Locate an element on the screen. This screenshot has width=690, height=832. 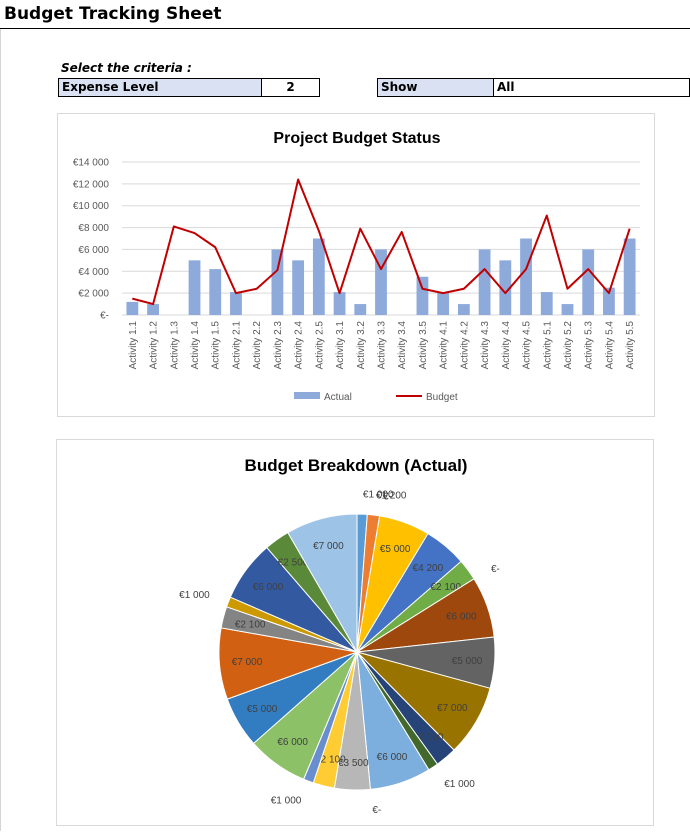
pie-data-label: €1 200 is located at coordinates (391, 496).